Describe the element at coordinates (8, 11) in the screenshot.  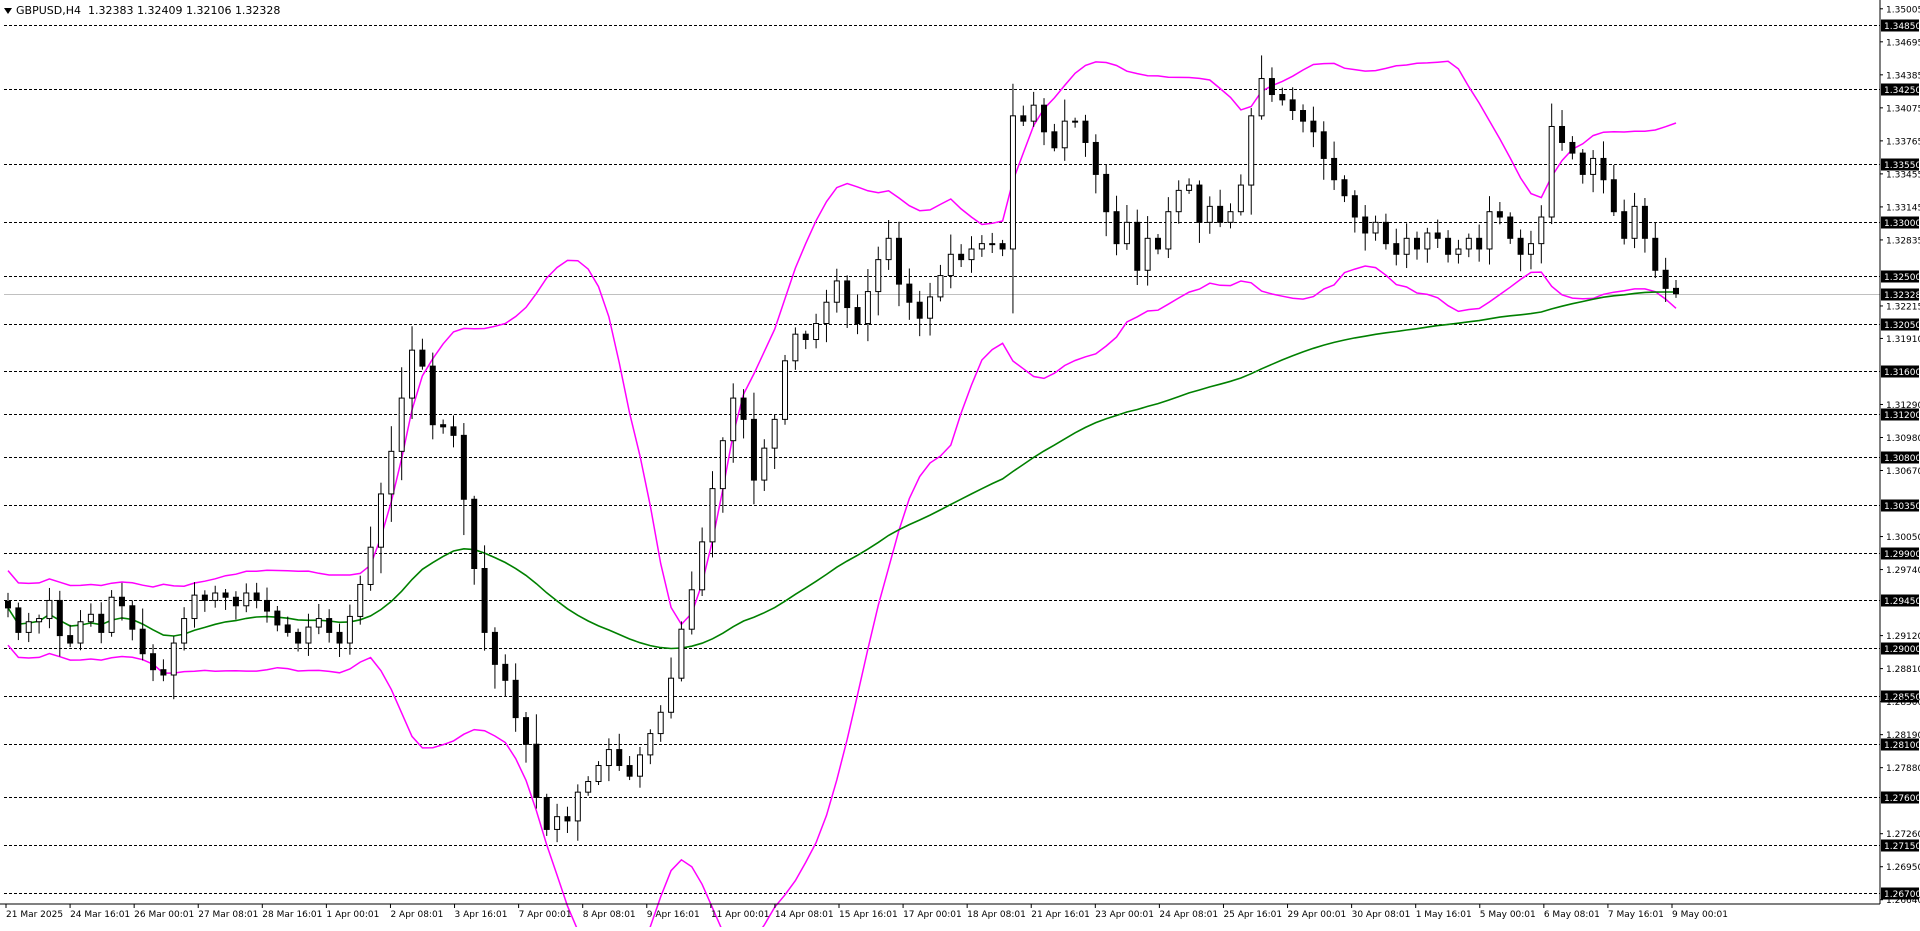
I see `dropdown-triangle-icon` at that location.